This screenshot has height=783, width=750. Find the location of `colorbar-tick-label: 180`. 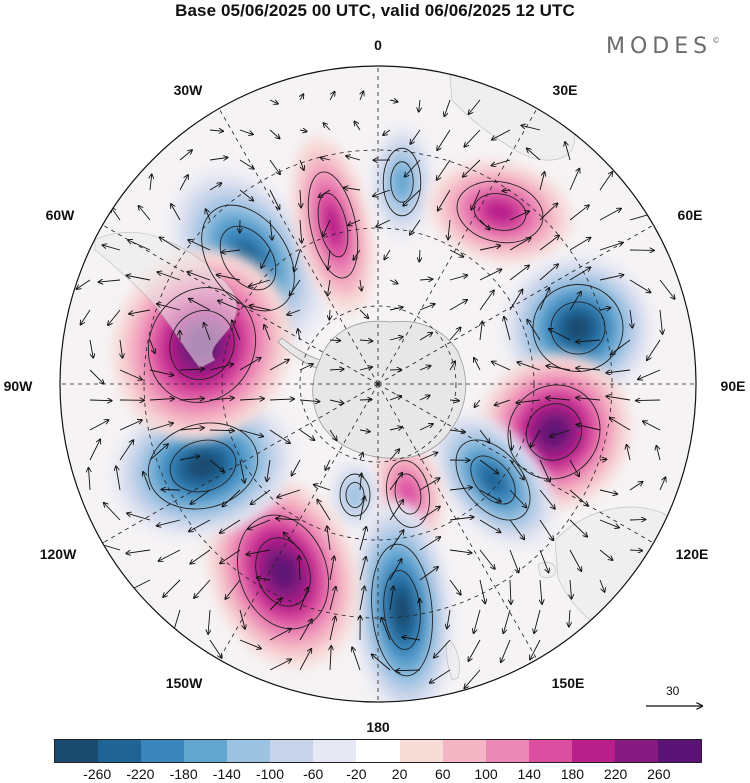

colorbar-tick-label: 180 is located at coordinates (572, 774).